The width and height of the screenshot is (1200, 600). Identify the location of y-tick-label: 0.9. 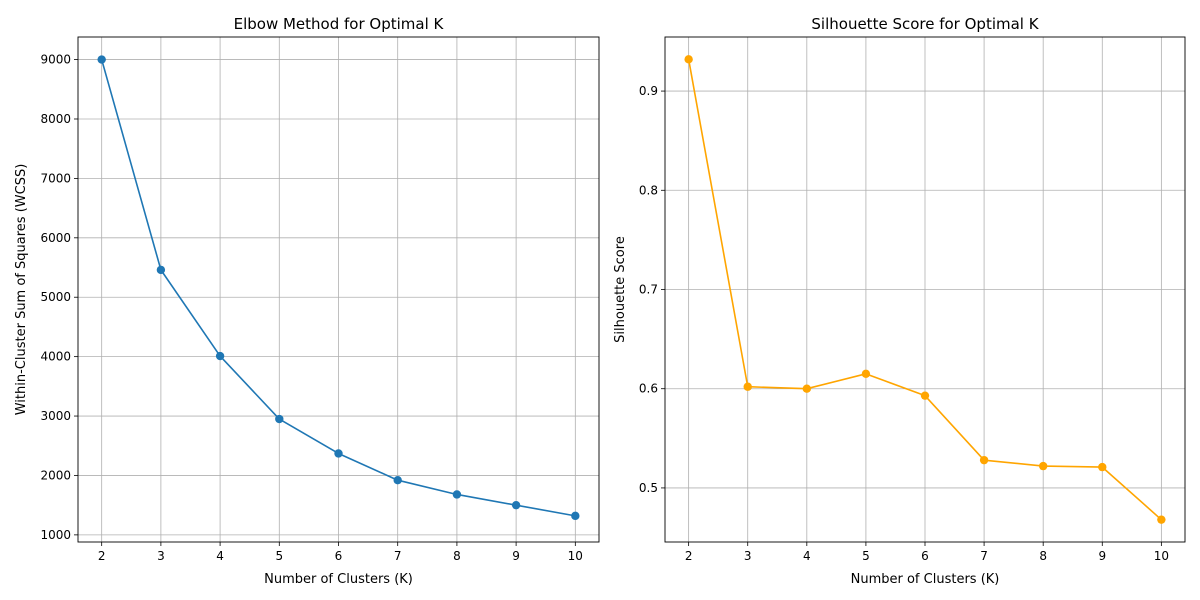
(648, 91).